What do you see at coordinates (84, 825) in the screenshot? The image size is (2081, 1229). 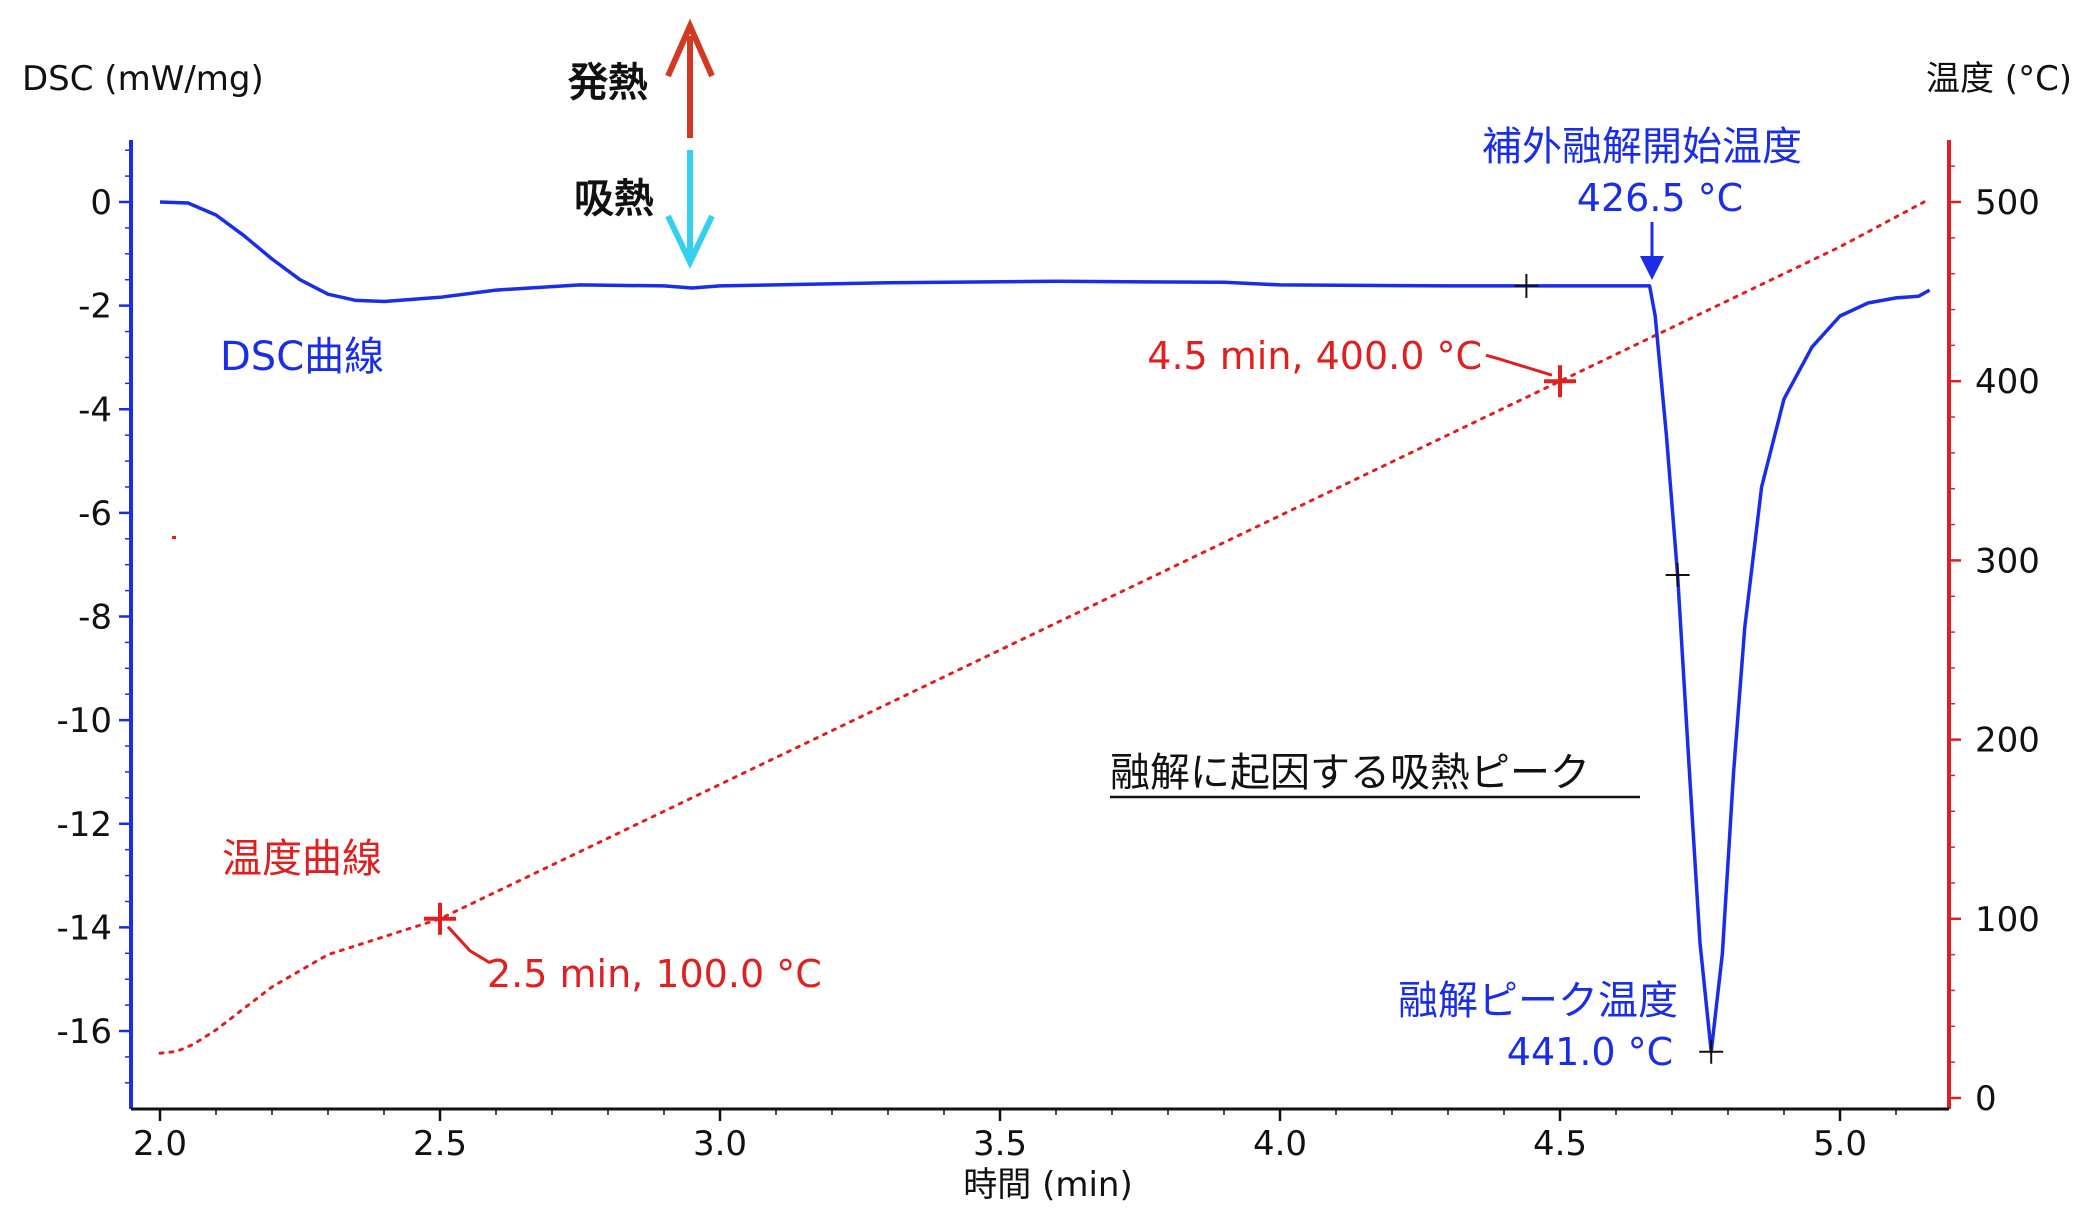 I see `left-y-tick-label: -12` at bounding box center [84, 825].